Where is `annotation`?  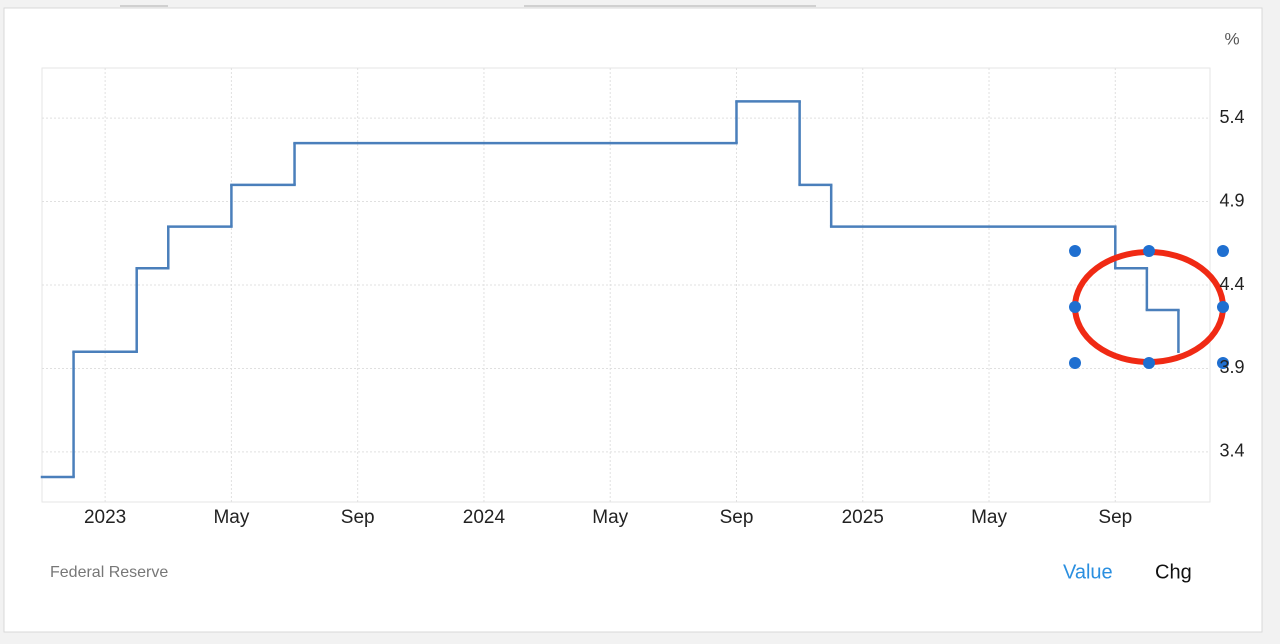
annotation is located at coordinates (1149, 307).